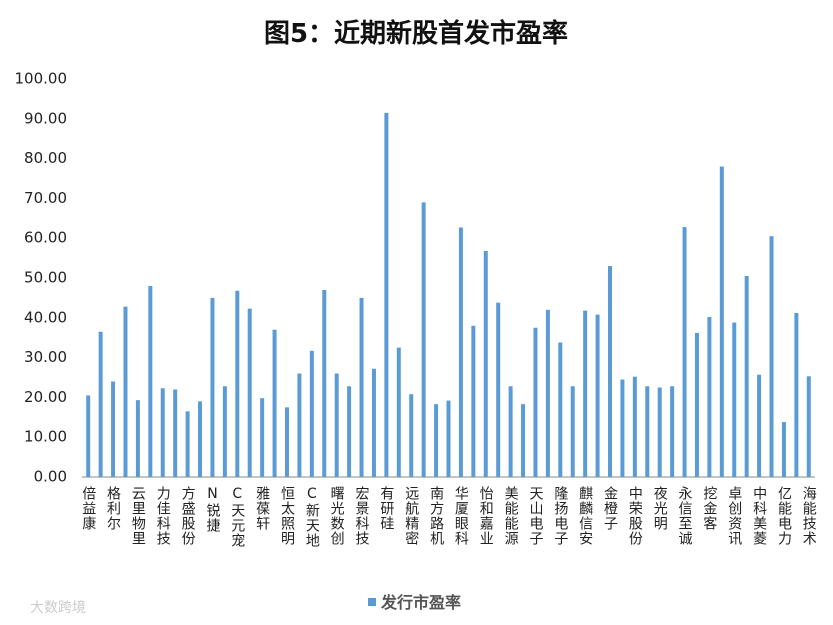 The width and height of the screenshot is (833, 625). I want to click on y-tick-label: 50.00, so click(45, 278).